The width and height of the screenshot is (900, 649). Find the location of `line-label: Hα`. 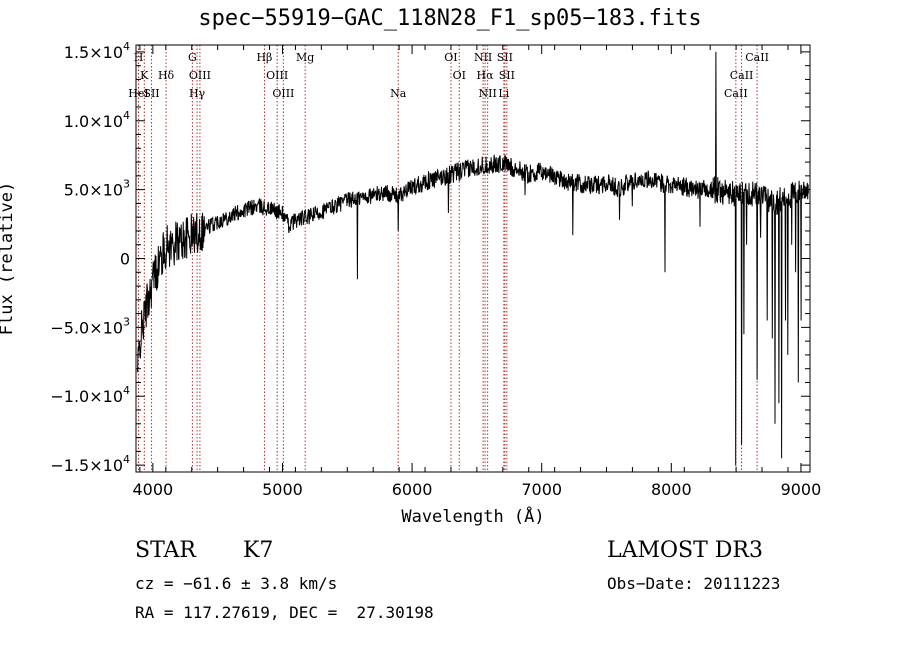

line-label: Hα is located at coordinates (486, 75).